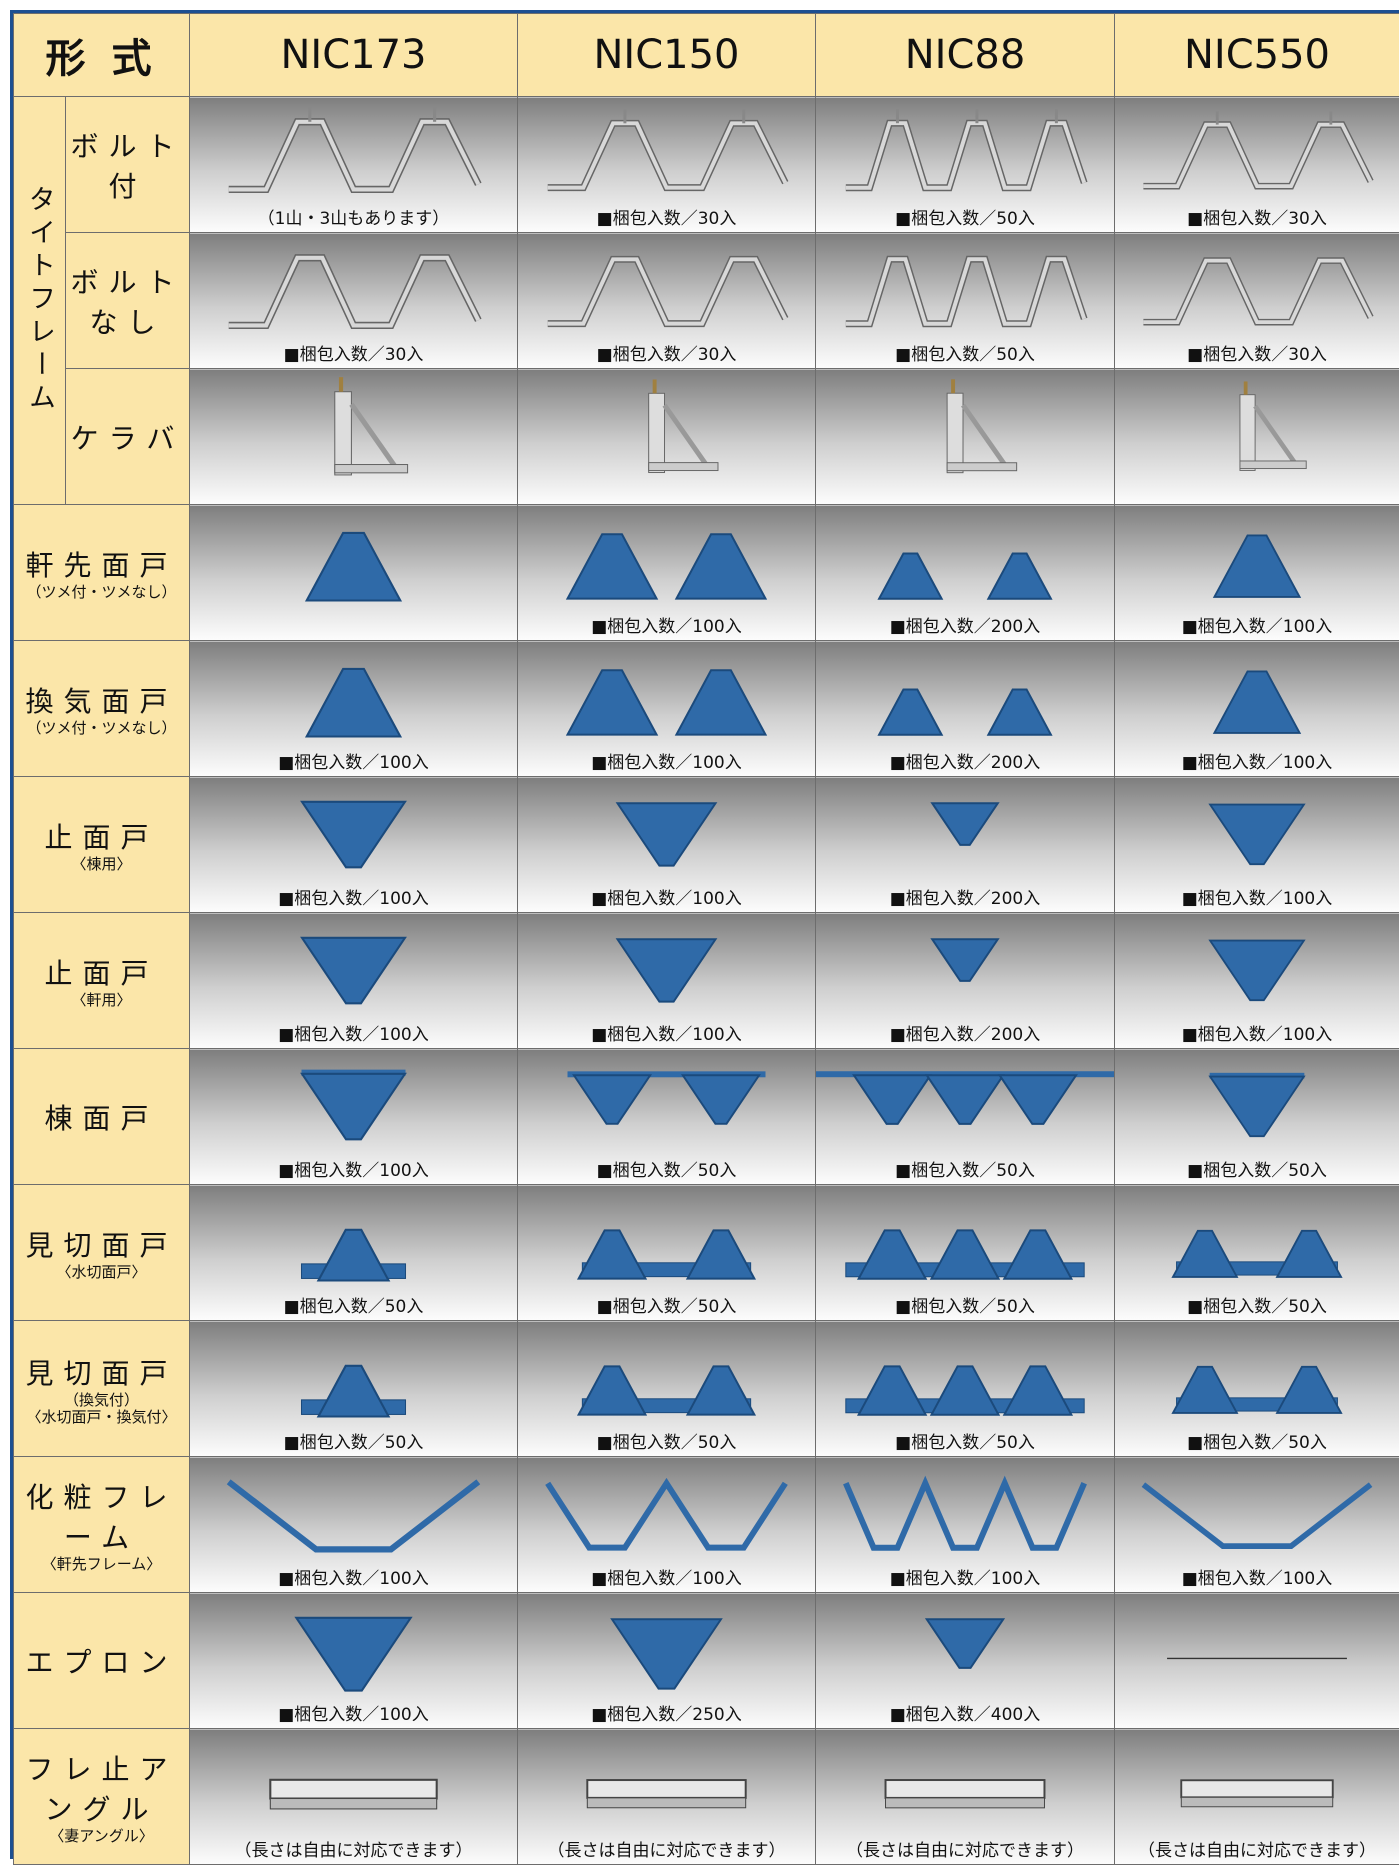 This screenshot has height=1865, width=1399. Describe the element at coordinates (127, 165) in the screenshot. I see `row-title: ボルト付` at that location.